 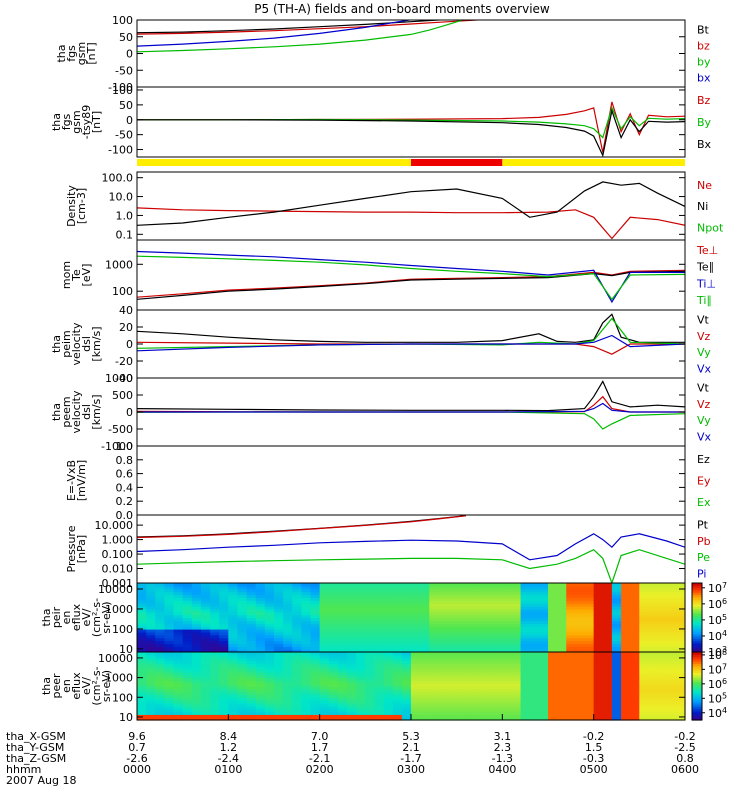 What do you see at coordinates (126, 310) in the screenshot?
I see `y-tick-label: 40` at bounding box center [126, 310].